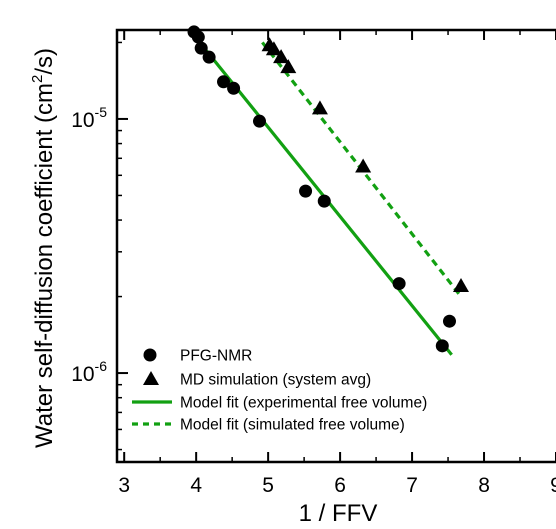 Image resolution: width=556 pixels, height=529 pixels. Describe the element at coordinates (275, 380) in the screenshot. I see `legend-label: MD simulation (system avg)` at that location.